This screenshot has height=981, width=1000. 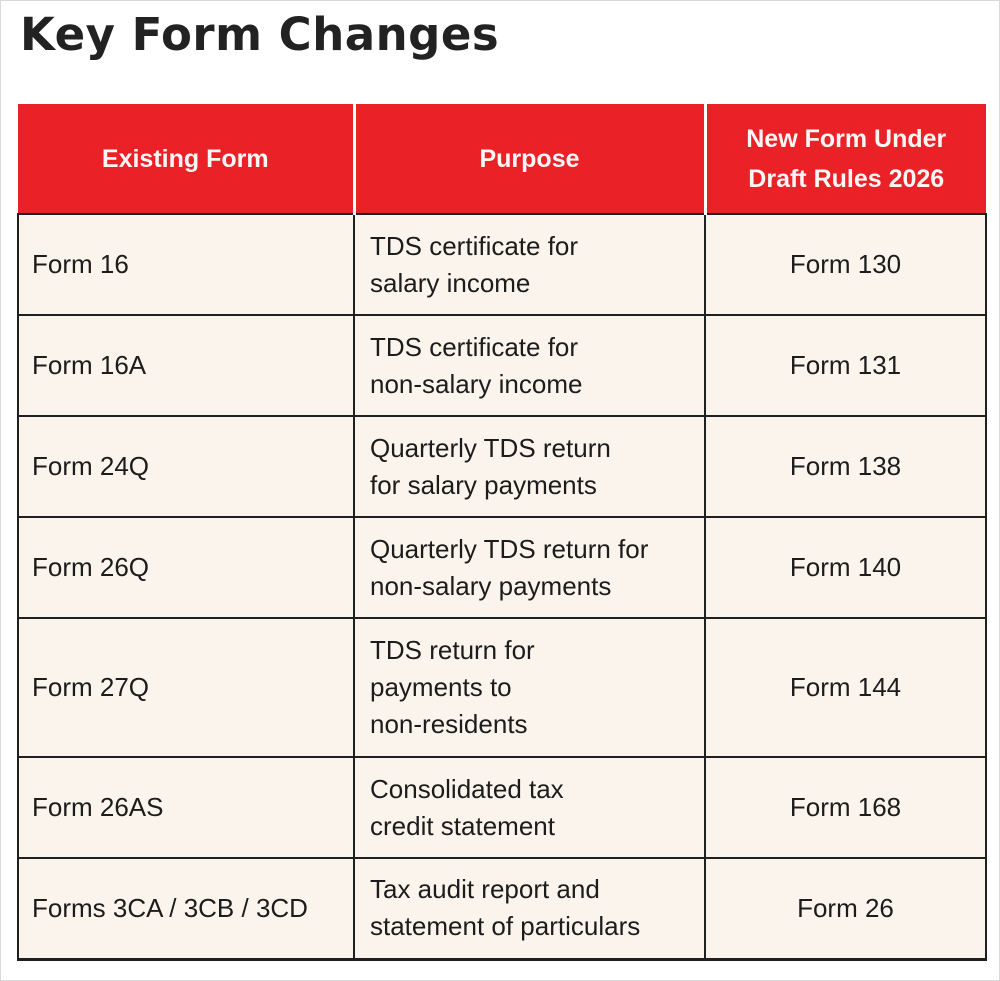 I want to click on cell-existing-form: Form 24Q, so click(x=186, y=466).